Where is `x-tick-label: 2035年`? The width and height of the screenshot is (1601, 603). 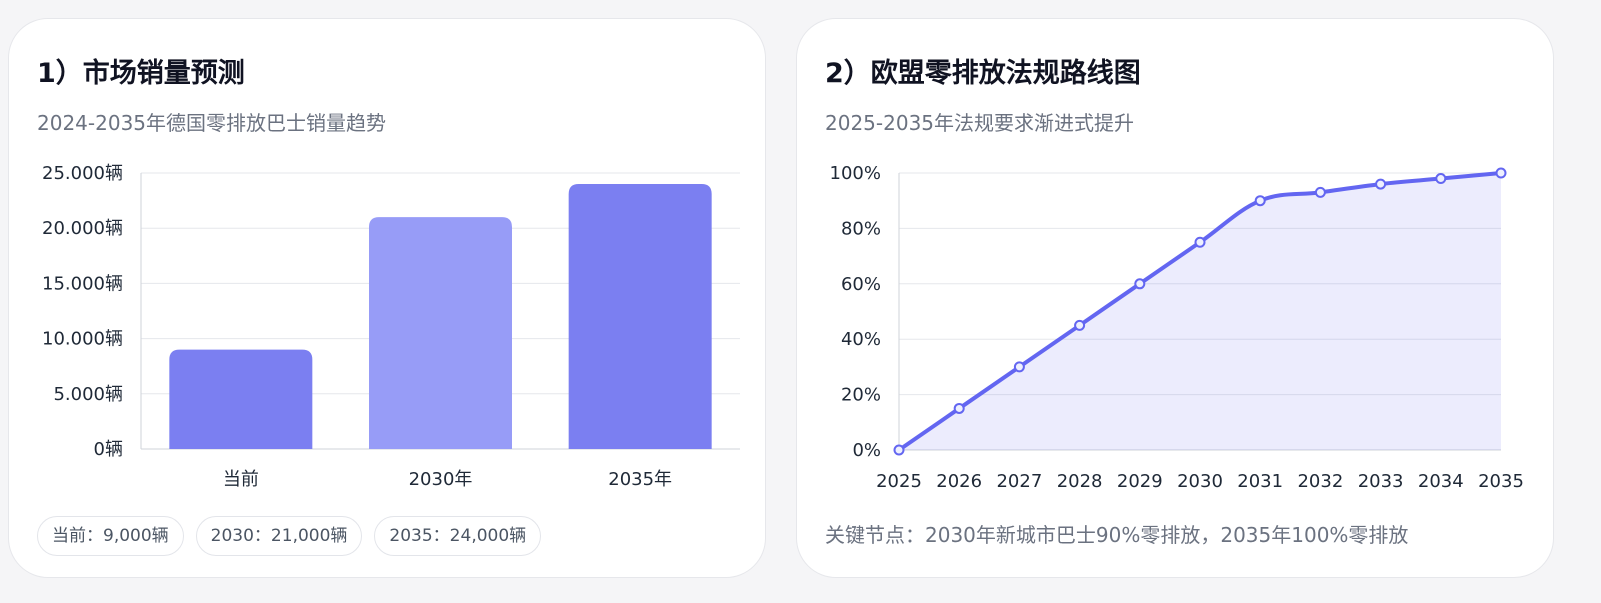
x-tick-label: 2035年 is located at coordinates (640, 479).